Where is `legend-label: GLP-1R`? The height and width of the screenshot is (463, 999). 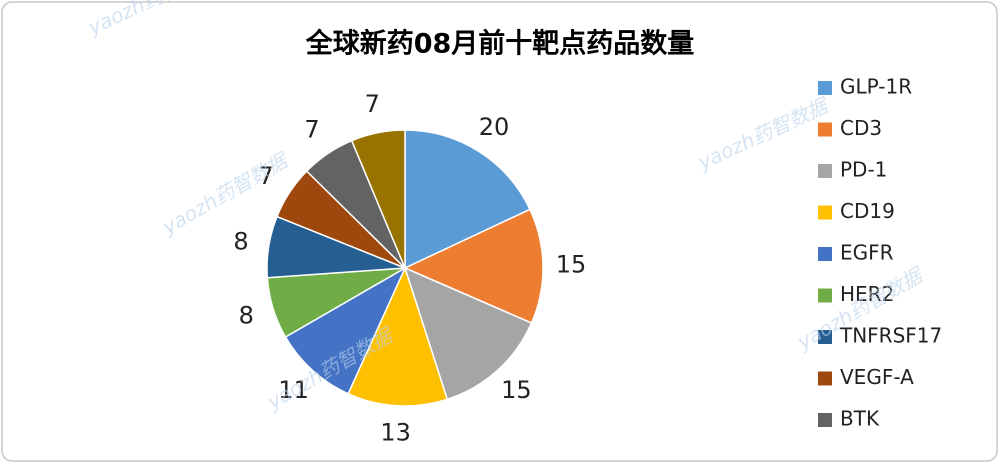
legend-label: GLP-1R is located at coordinates (876, 87).